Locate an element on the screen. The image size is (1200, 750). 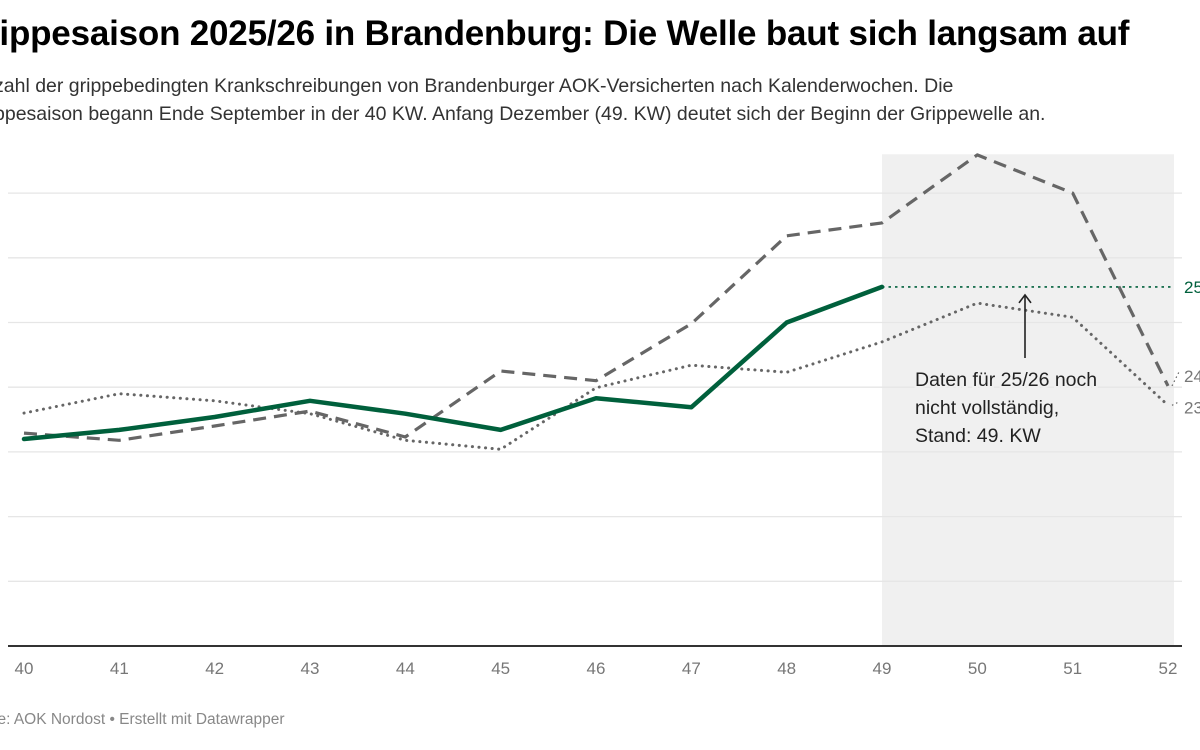
annotation-arrowhead-icon is located at coordinates (1025, 298).